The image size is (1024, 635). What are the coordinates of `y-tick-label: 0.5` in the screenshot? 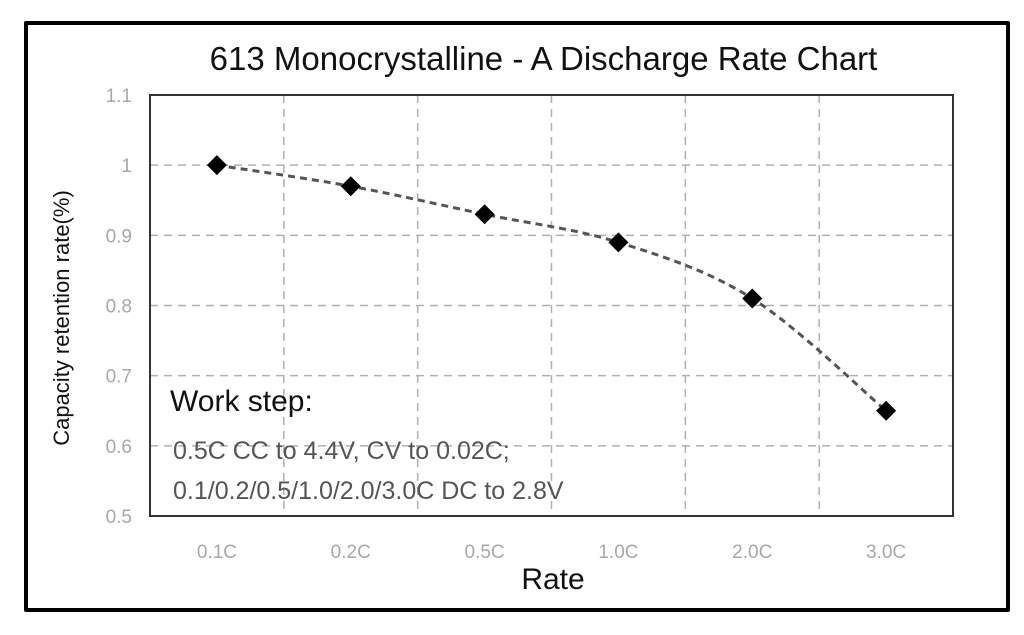 It's located at (119, 517).